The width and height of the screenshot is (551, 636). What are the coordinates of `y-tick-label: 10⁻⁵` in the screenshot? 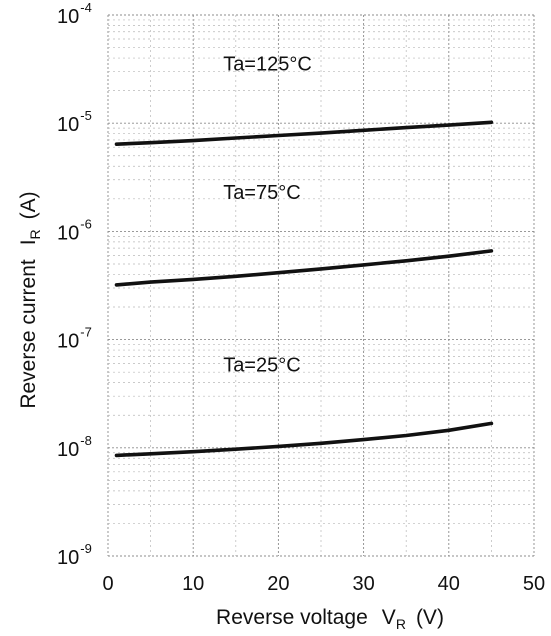 It's located at (74, 122).